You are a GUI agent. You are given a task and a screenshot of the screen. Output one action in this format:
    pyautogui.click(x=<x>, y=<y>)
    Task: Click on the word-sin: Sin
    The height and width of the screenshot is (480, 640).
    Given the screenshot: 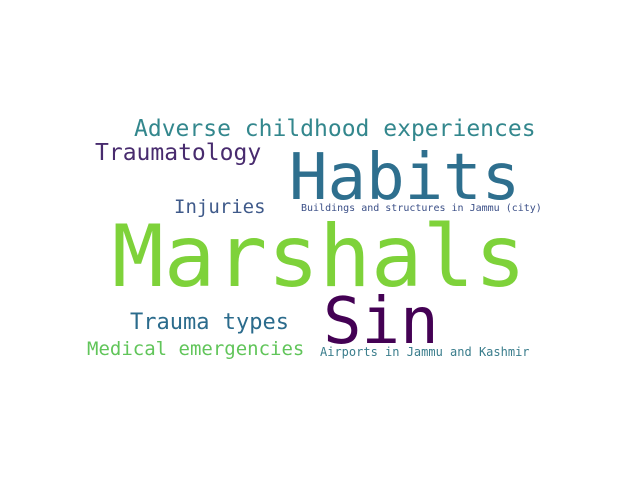 What is the action you would take?
    pyautogui.click(x=381, y=322)
    